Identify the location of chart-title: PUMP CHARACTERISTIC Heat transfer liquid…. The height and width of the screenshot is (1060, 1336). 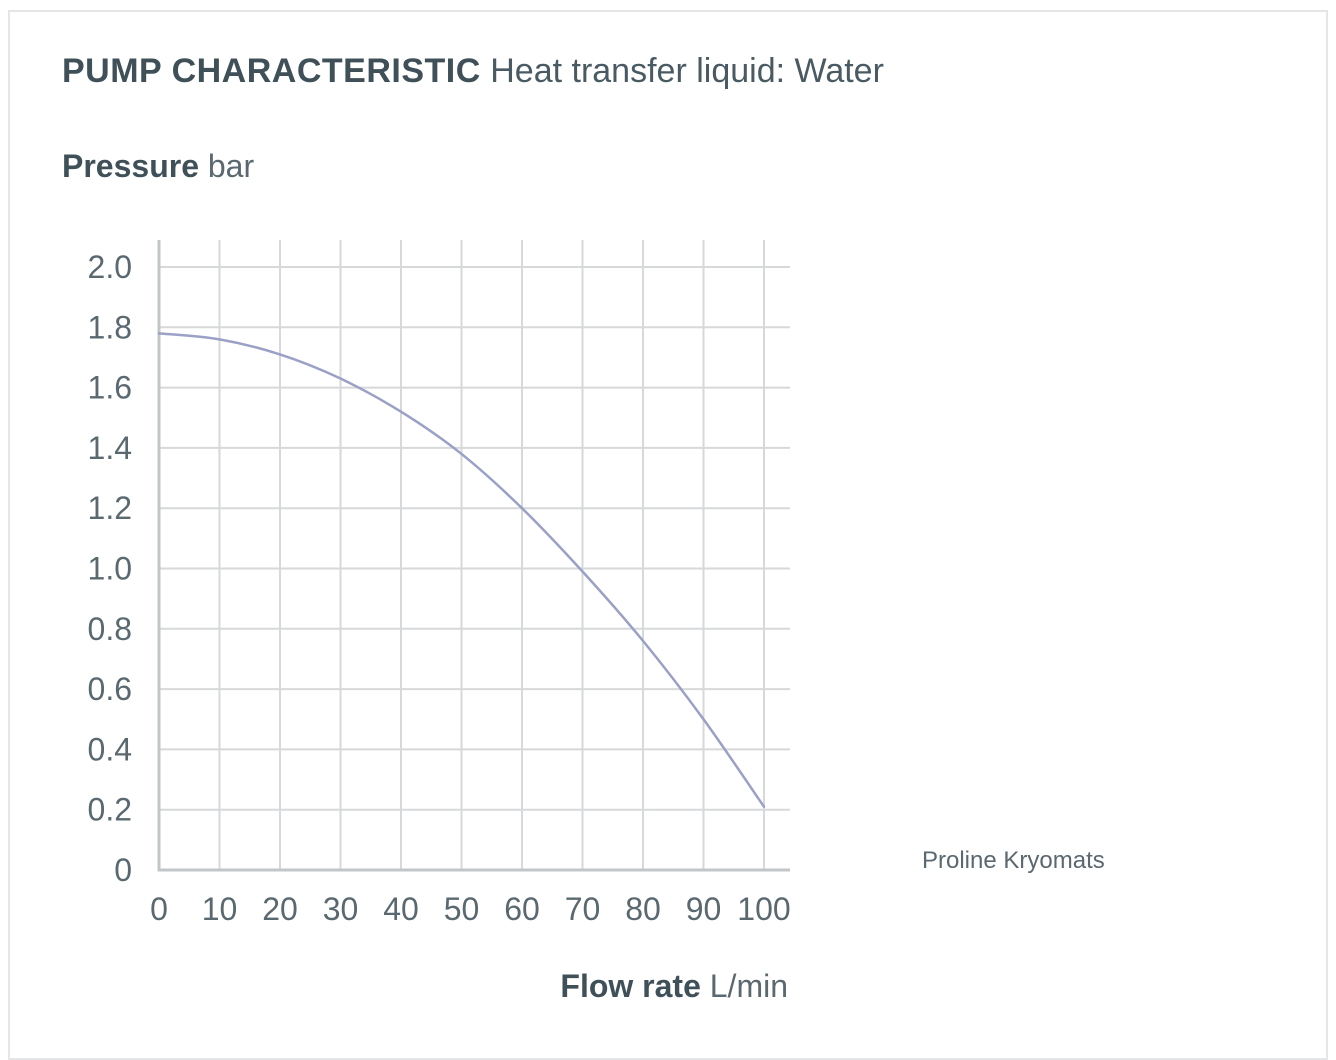
(473, 71).